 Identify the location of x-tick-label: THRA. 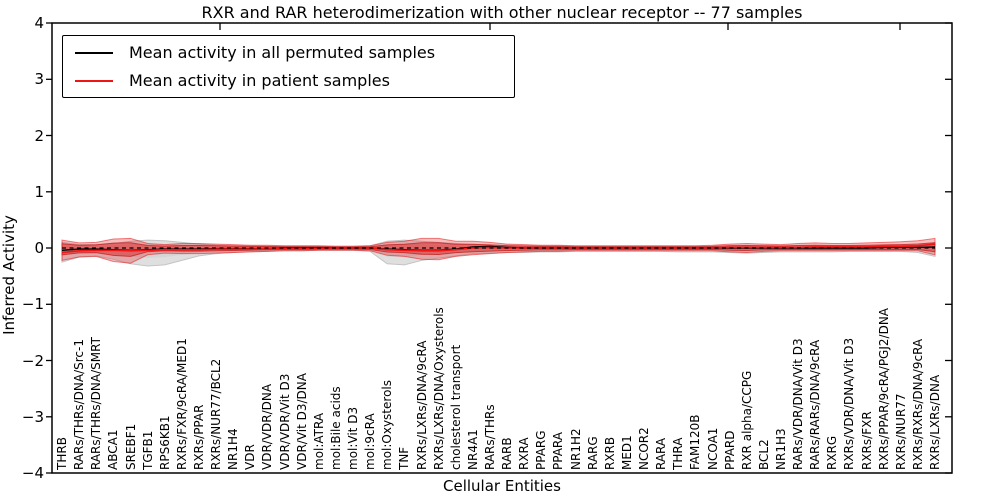
(678, 453).